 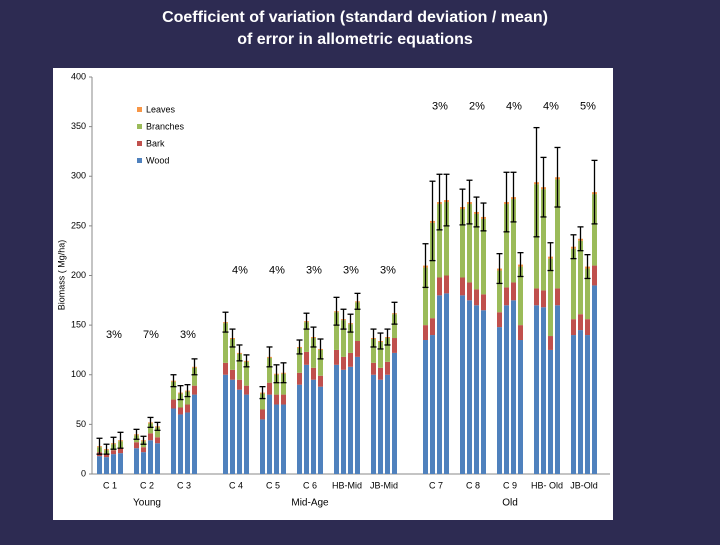 I want to click on cv-label: 3%, so click(x=314, y=270).